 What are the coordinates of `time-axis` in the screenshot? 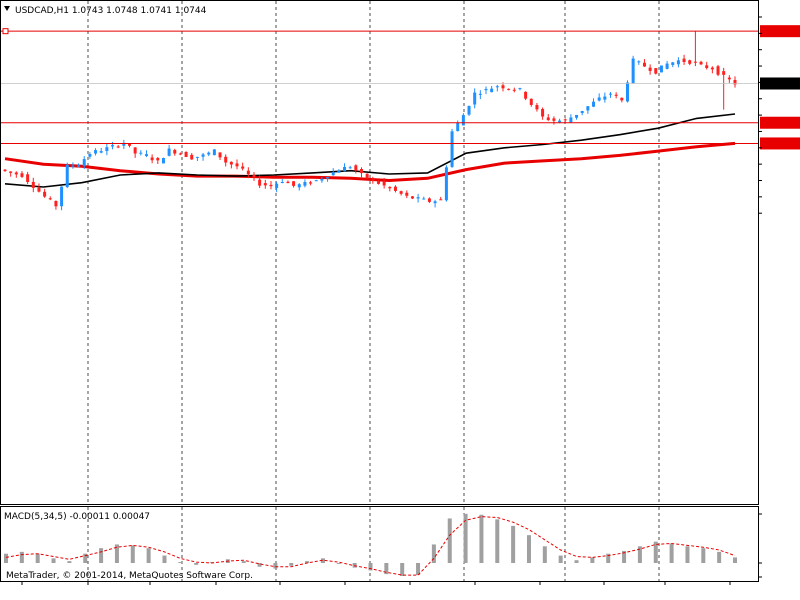 It's located at (376, 583).